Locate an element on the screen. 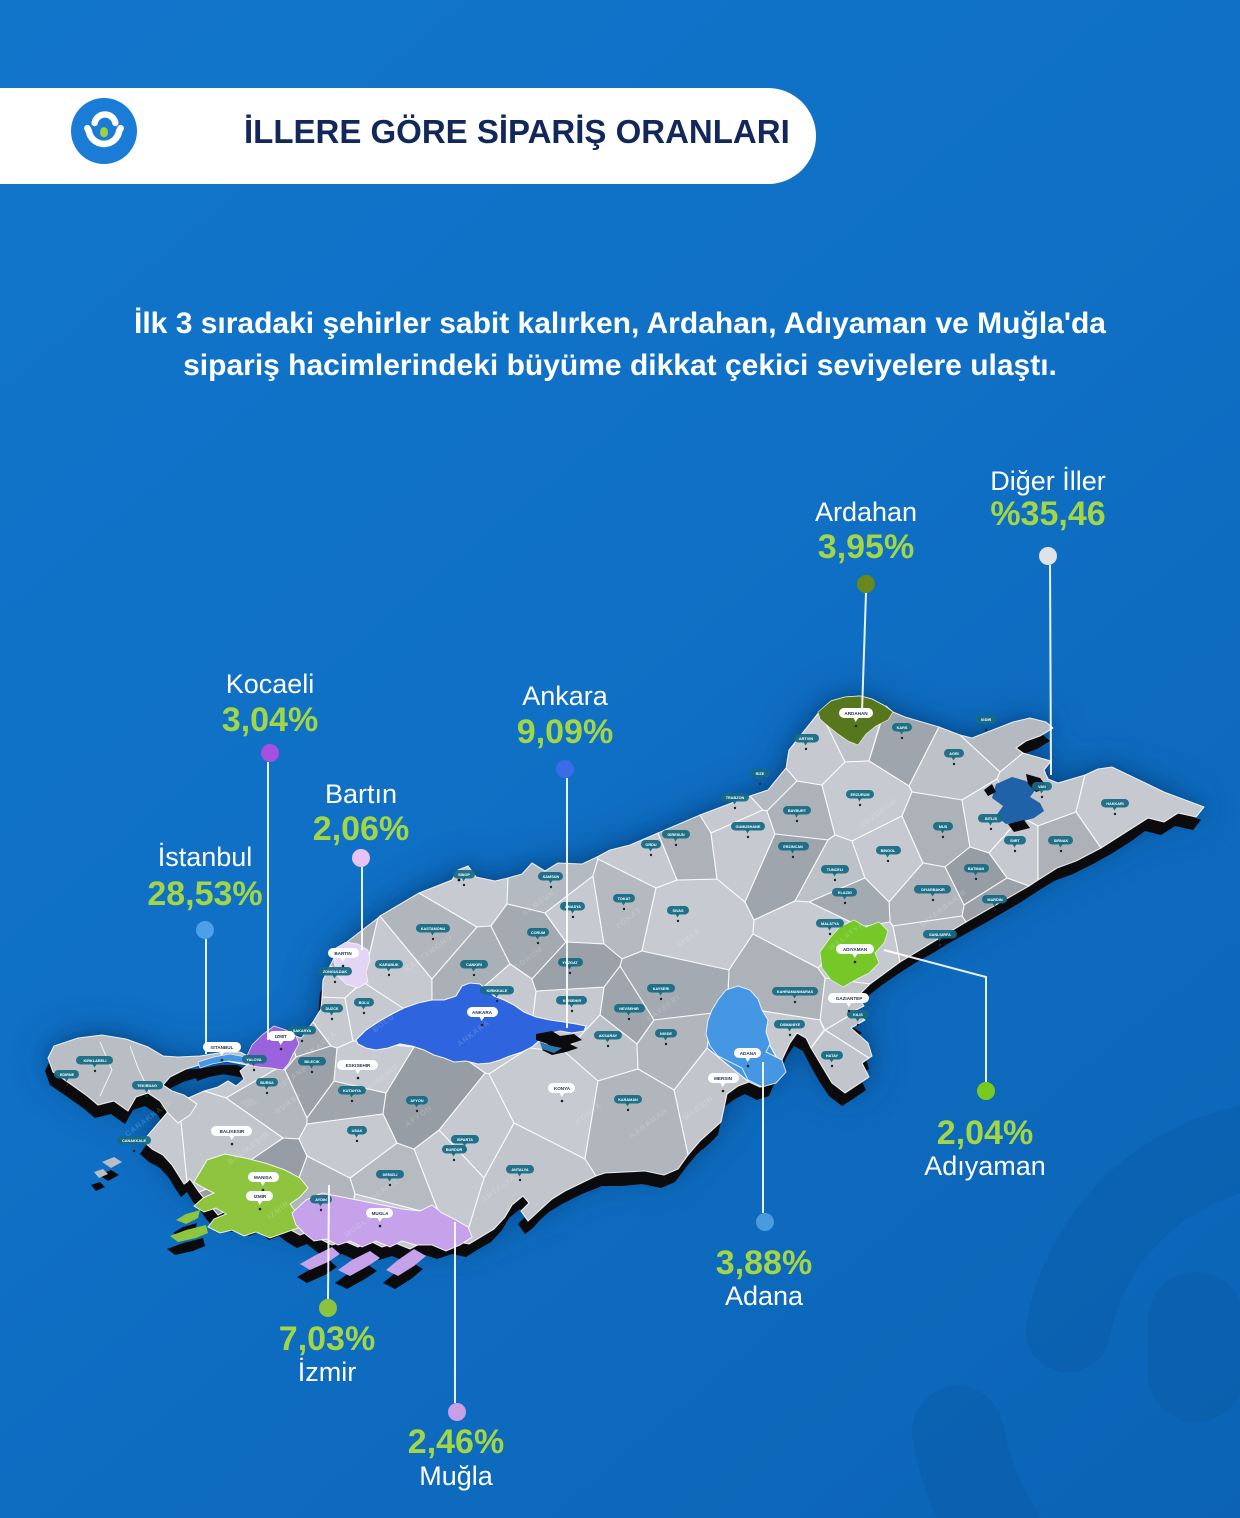  svg-text: %35,46 is located at coordinates (1047, 514).